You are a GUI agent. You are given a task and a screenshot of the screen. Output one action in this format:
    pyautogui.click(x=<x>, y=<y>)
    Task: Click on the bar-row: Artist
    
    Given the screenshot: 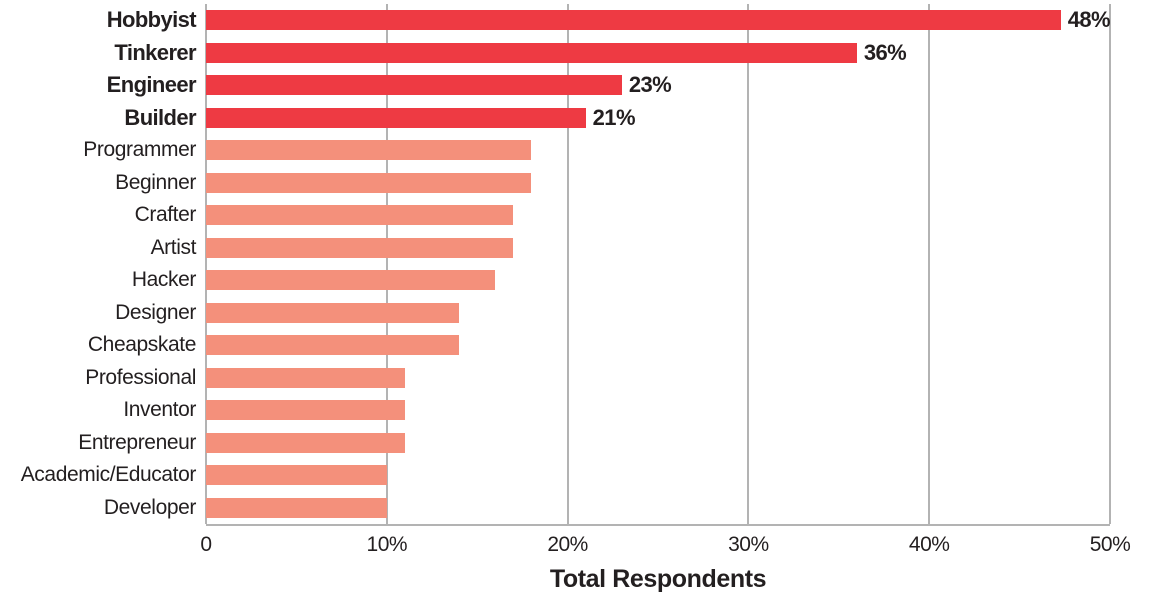 What is the action you would take?
    pyautogui.click(x=630, y=248)
    